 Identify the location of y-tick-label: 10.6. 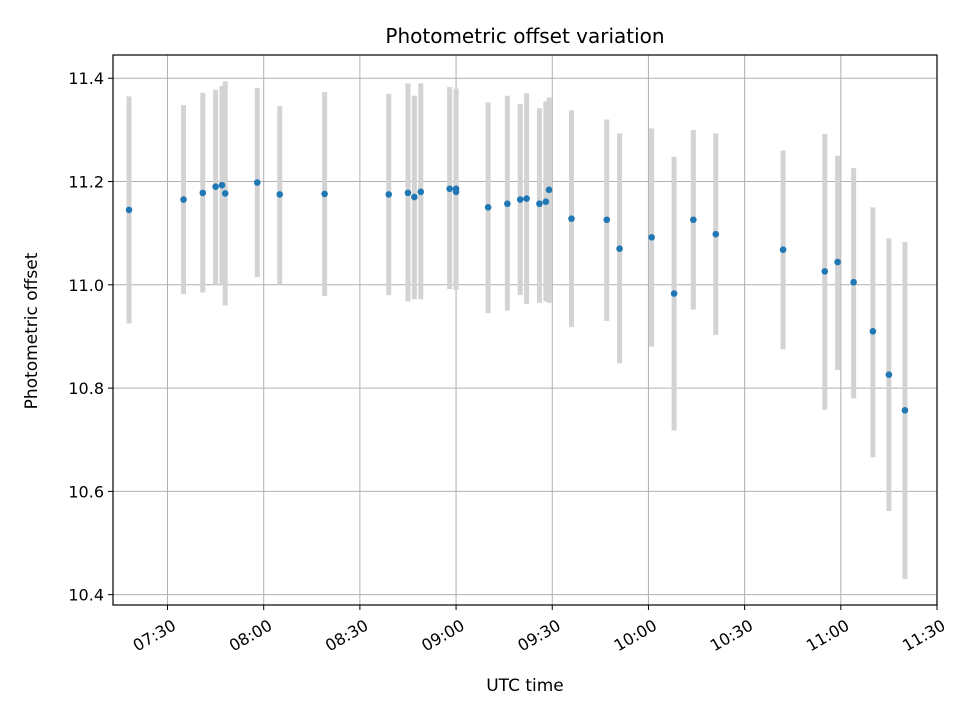
(86, 491).